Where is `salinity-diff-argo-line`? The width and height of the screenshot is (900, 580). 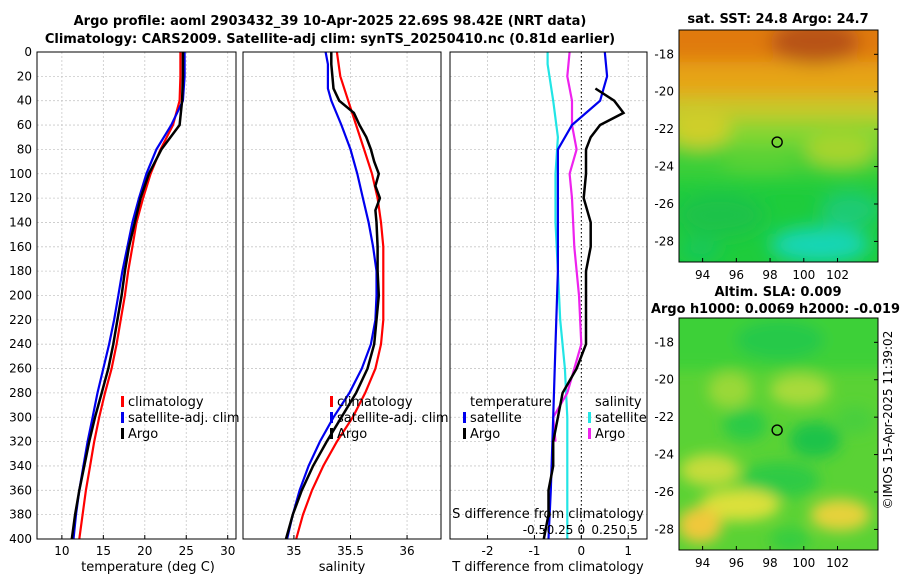
salinity-diff-argo-line is located at coordinates (567, 246).